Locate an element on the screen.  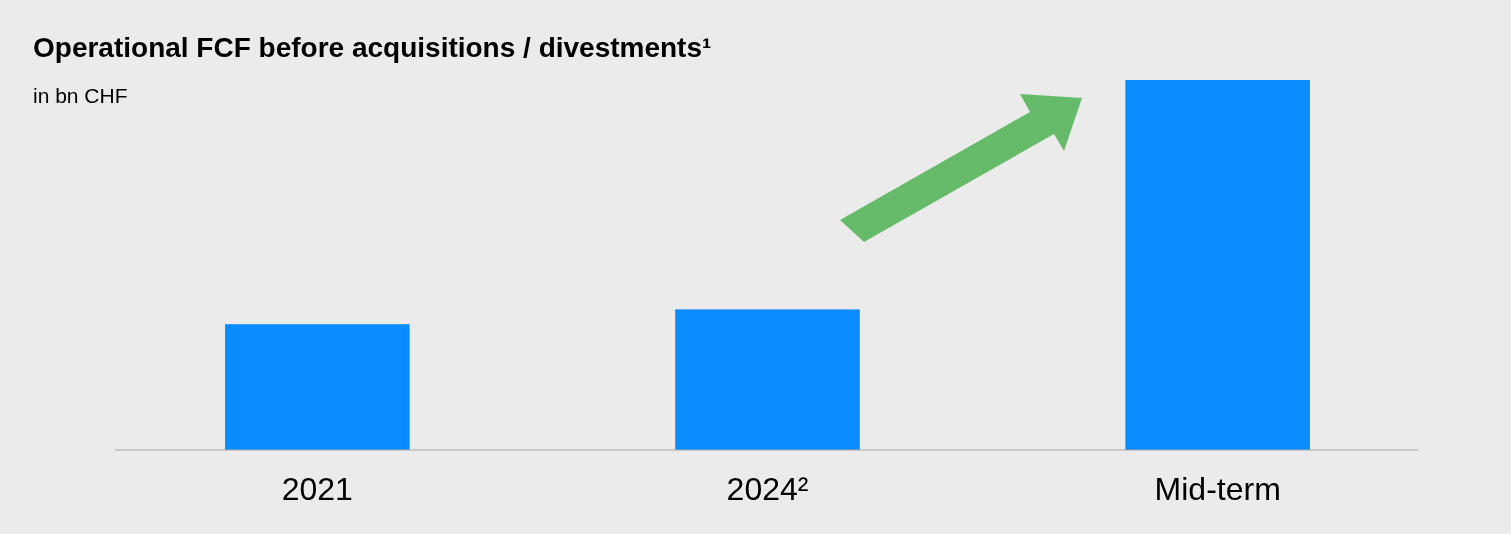
x-tick-label: 2024² is located at coordinates (767, 489).